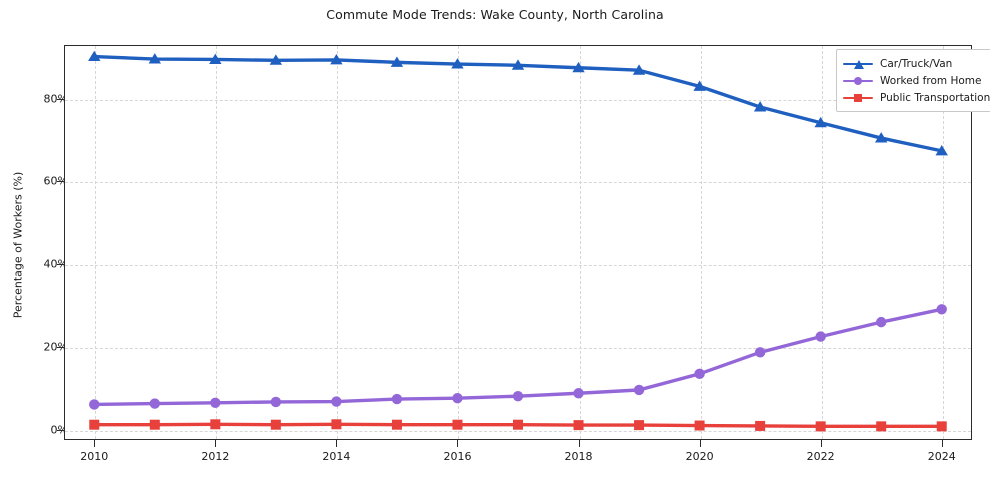 This screenshot has height=490, width=990. I want to click on x-tick-label: 2024, so click(941, 456).